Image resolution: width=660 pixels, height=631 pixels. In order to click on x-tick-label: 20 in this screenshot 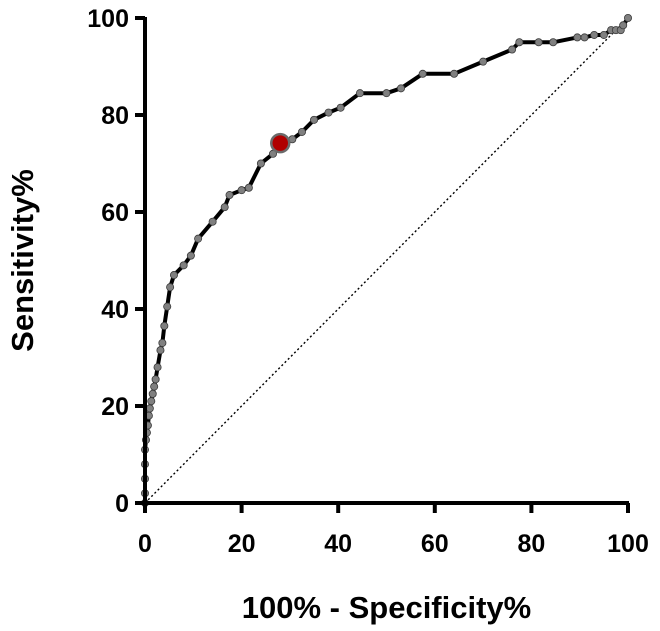, I will do `click(242, 544)`.